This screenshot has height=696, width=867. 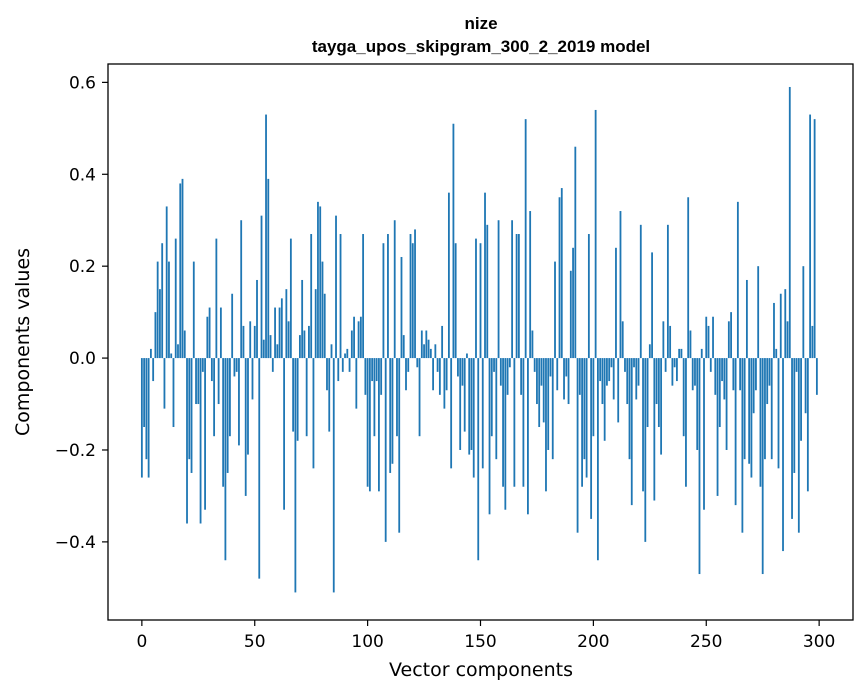 What do you see at coordinates (23, 342) in the screenshot?
I see `y-axis-label: Components values` at bounding box center [23, 342].